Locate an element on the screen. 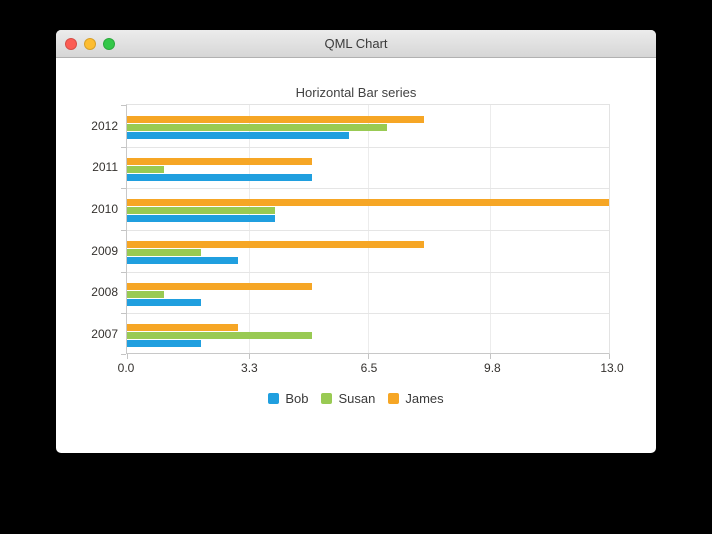 Image resolution: width=712 pixels, height=534 pixels. legend-item-susan: Susan is located at coordinates (348, 398).